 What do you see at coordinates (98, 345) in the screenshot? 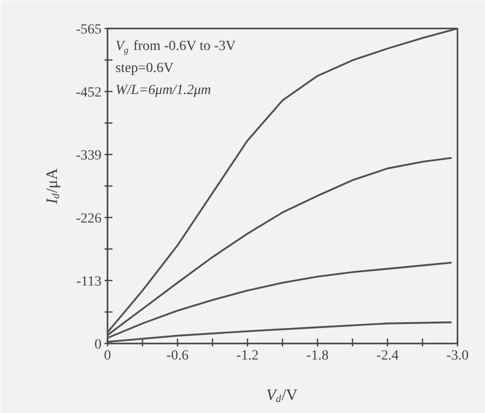
I see `y-tick-label: 0` at bounding box center [98, 345].